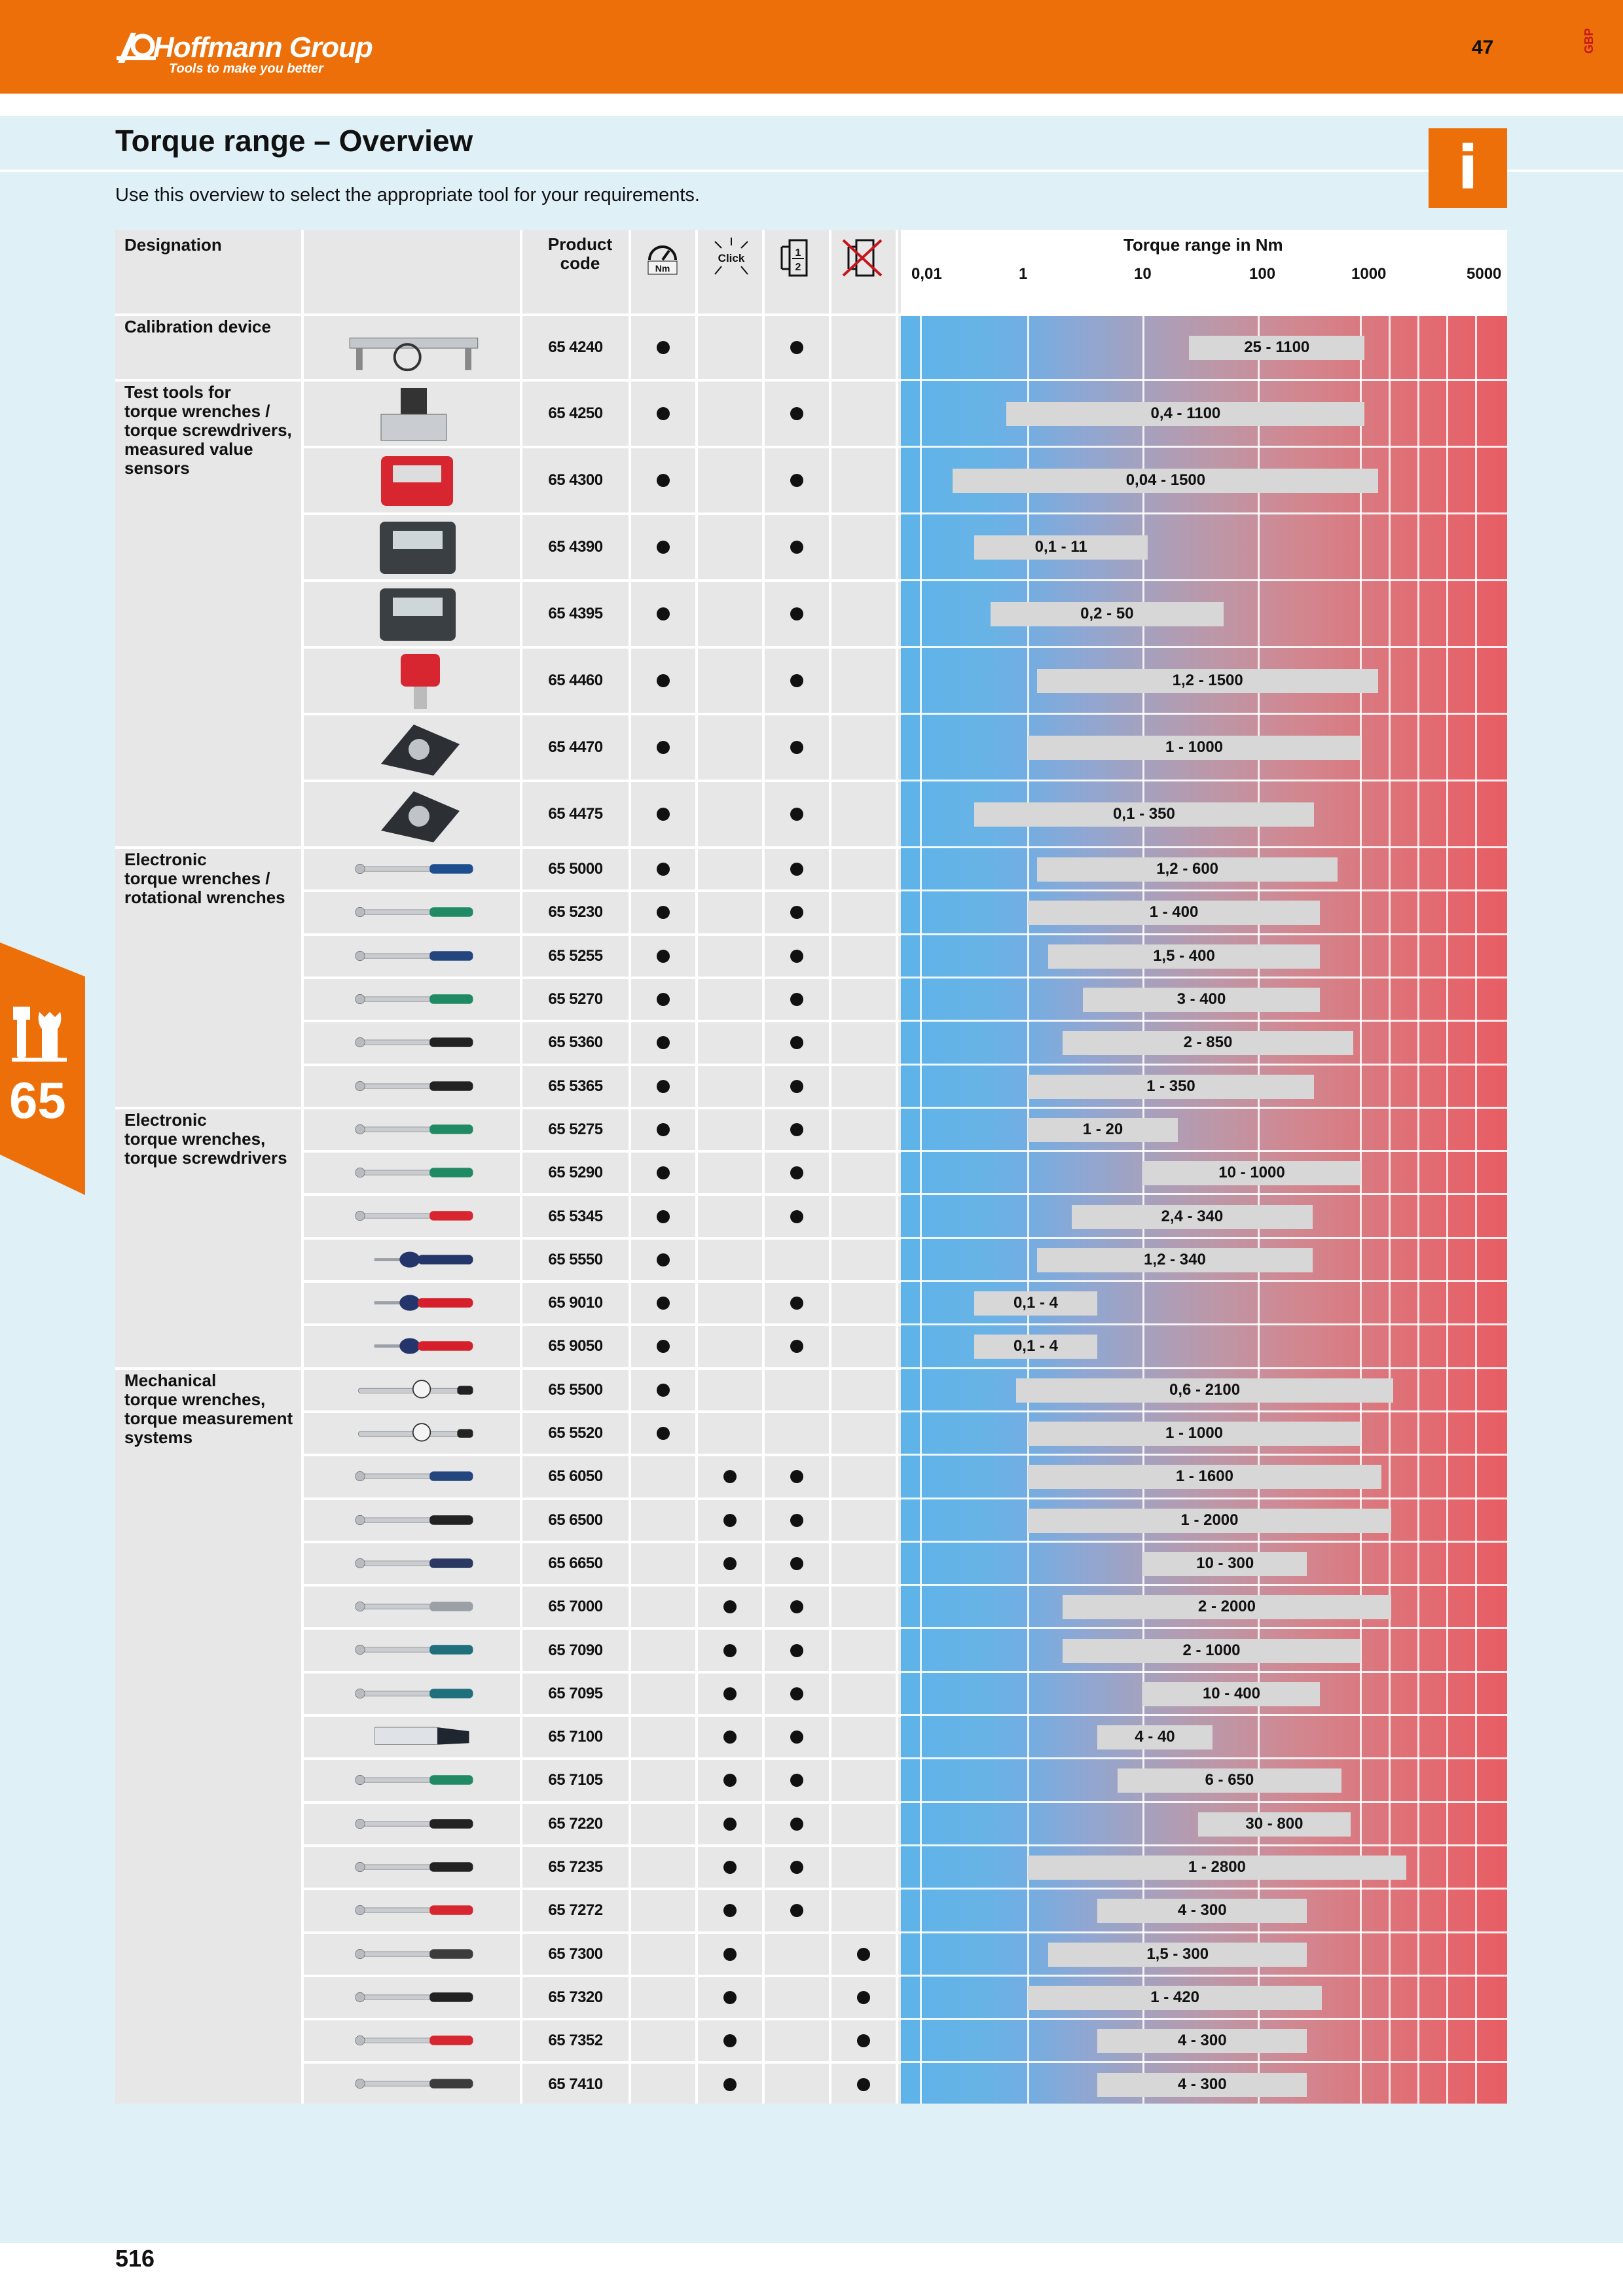 The image size is (1623, 2296). What do you see at coordinates (575, 1129) in the screenshot?
I see `product-code: 65 5275` at bounding box center [575, 1129].